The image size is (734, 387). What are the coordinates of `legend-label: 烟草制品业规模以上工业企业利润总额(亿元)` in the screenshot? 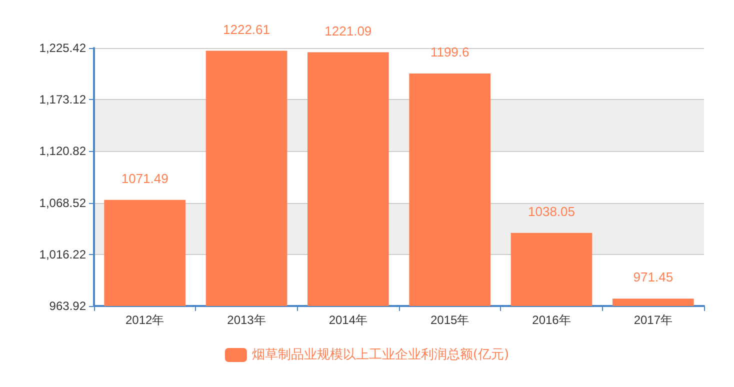 It's located at (381, 355).